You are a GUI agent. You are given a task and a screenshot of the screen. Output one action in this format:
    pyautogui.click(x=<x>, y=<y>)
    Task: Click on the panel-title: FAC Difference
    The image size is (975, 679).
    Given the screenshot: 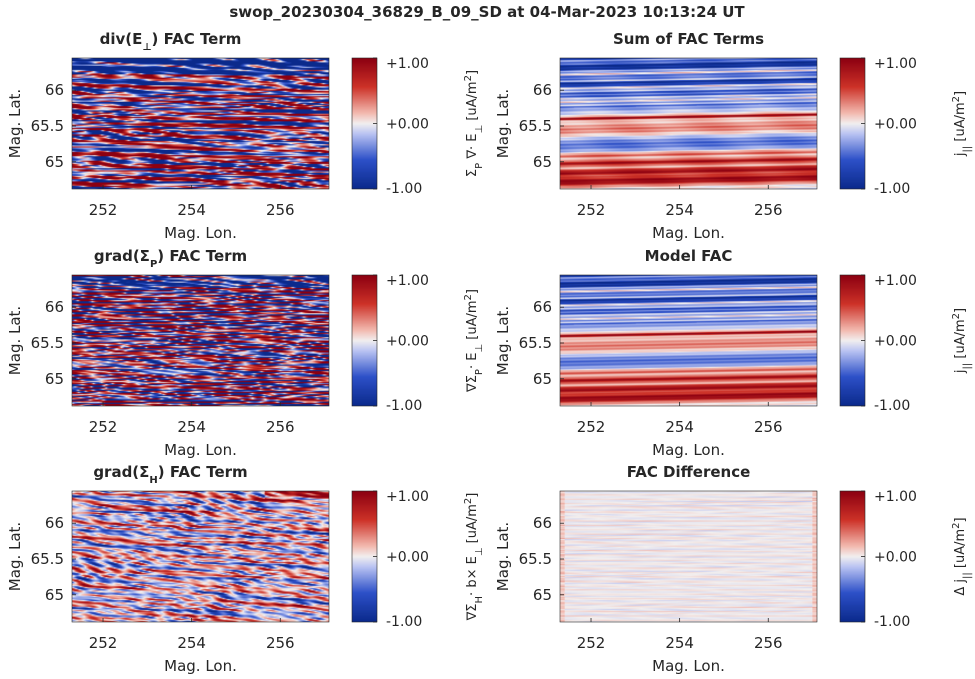 What is the action you would take?
    pyautogui.click(x=689, y=472)
    